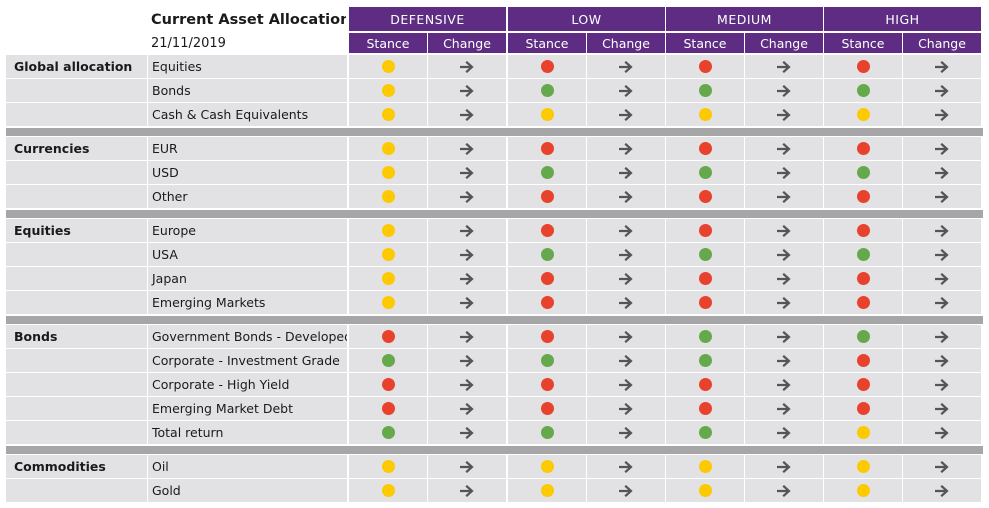 The image size is (989, 508). Describe the element at coordinates (247, 490) in the screenshot. I see `asset-label: Gold` at that location.